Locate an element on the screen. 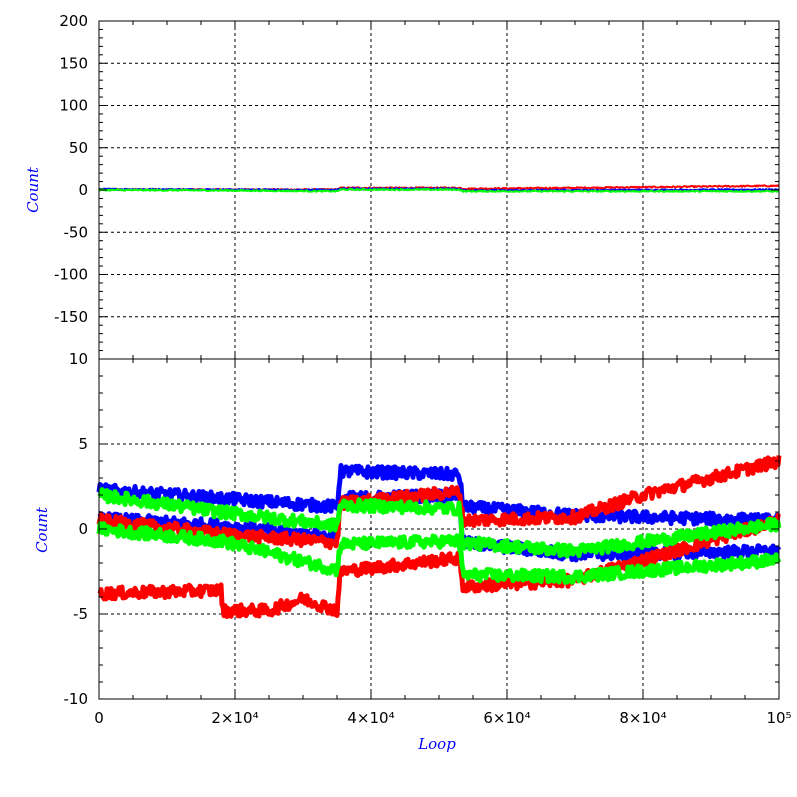  bottom-series-3-line is located at coordinates (439, 565).